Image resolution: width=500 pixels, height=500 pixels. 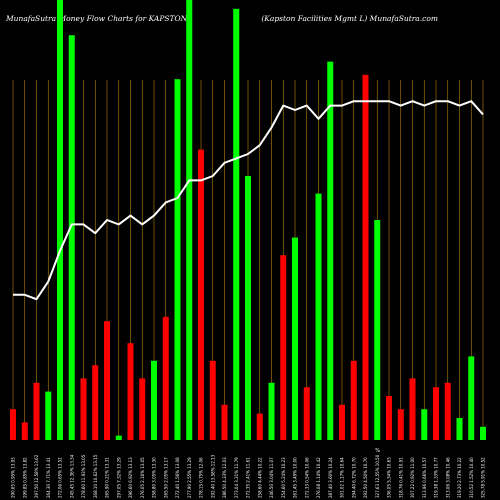 What do you see at coordinates (201, 477) in the screenshot?
I see `x-tick-label: 278.15 0.75% 12.06` at bounding box center [201, 477].